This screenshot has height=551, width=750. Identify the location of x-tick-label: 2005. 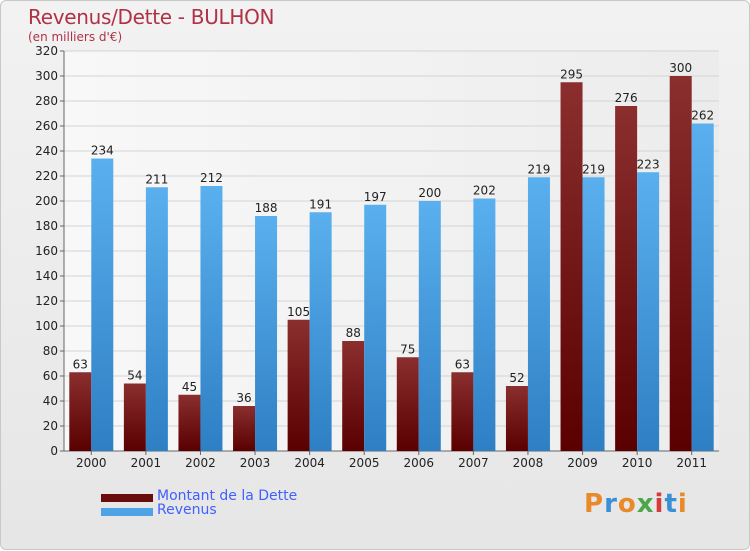
(364, 463).